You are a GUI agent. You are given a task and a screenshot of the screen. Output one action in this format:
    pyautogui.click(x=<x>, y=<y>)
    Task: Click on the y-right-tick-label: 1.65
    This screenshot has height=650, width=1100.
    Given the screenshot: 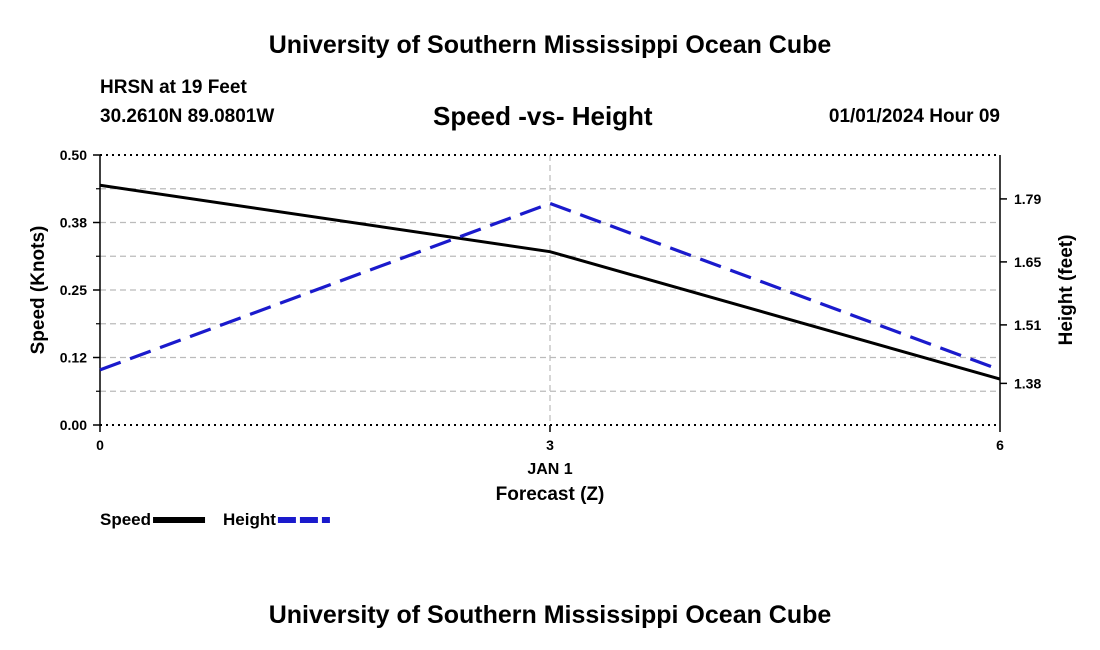 What is the action you would take?
    pyautogui.click(x=1027, y=262)
    